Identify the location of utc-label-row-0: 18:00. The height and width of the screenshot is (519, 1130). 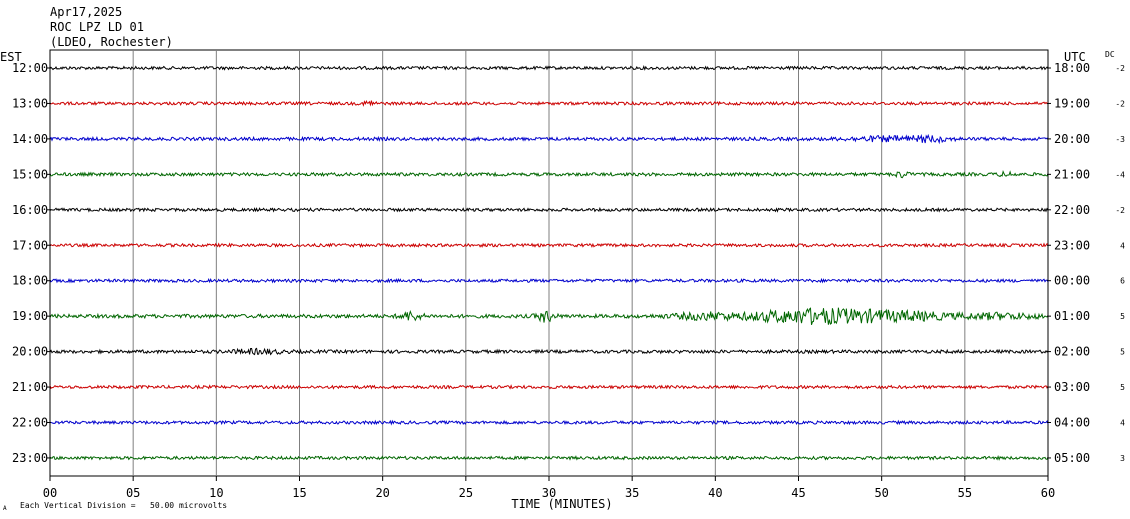
(1072, 68).